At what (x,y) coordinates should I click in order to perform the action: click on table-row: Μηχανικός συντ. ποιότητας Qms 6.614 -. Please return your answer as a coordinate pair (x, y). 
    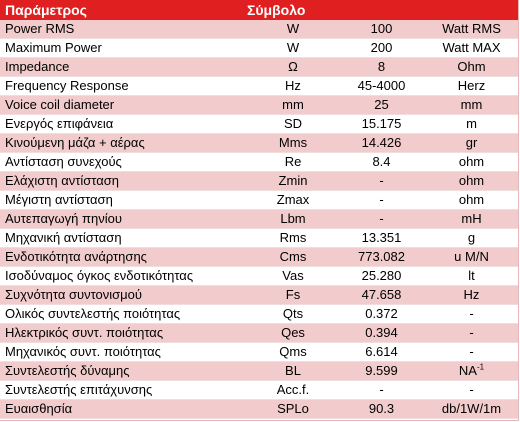
    Looking at the image, I should click on (259, 352).